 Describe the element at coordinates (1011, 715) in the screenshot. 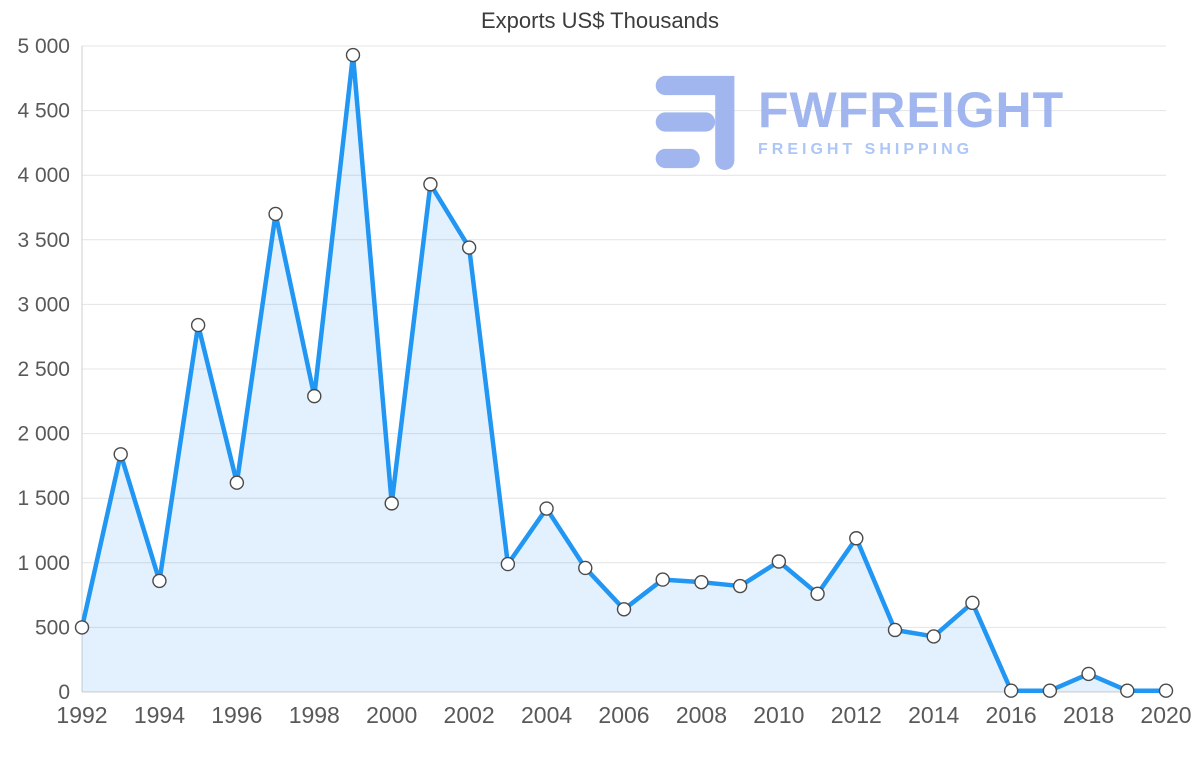

I see `svg-text: 2016` at that location.